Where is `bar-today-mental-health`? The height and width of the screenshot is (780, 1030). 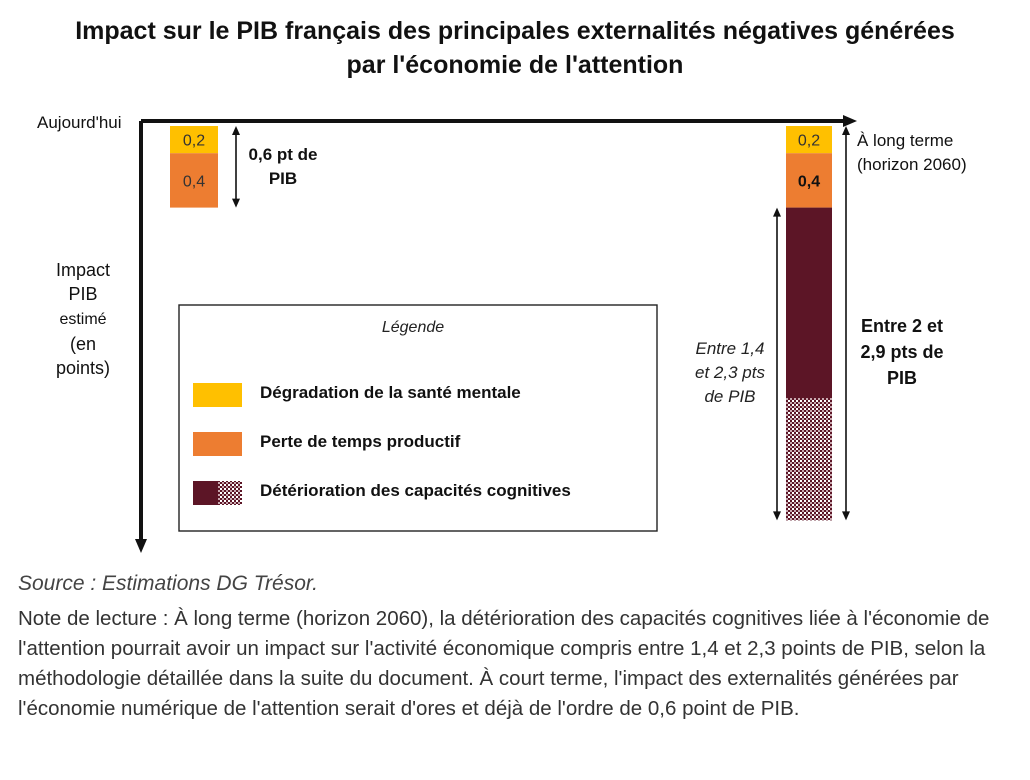
bar-today-mental-health is located at coordinates (194, 140).